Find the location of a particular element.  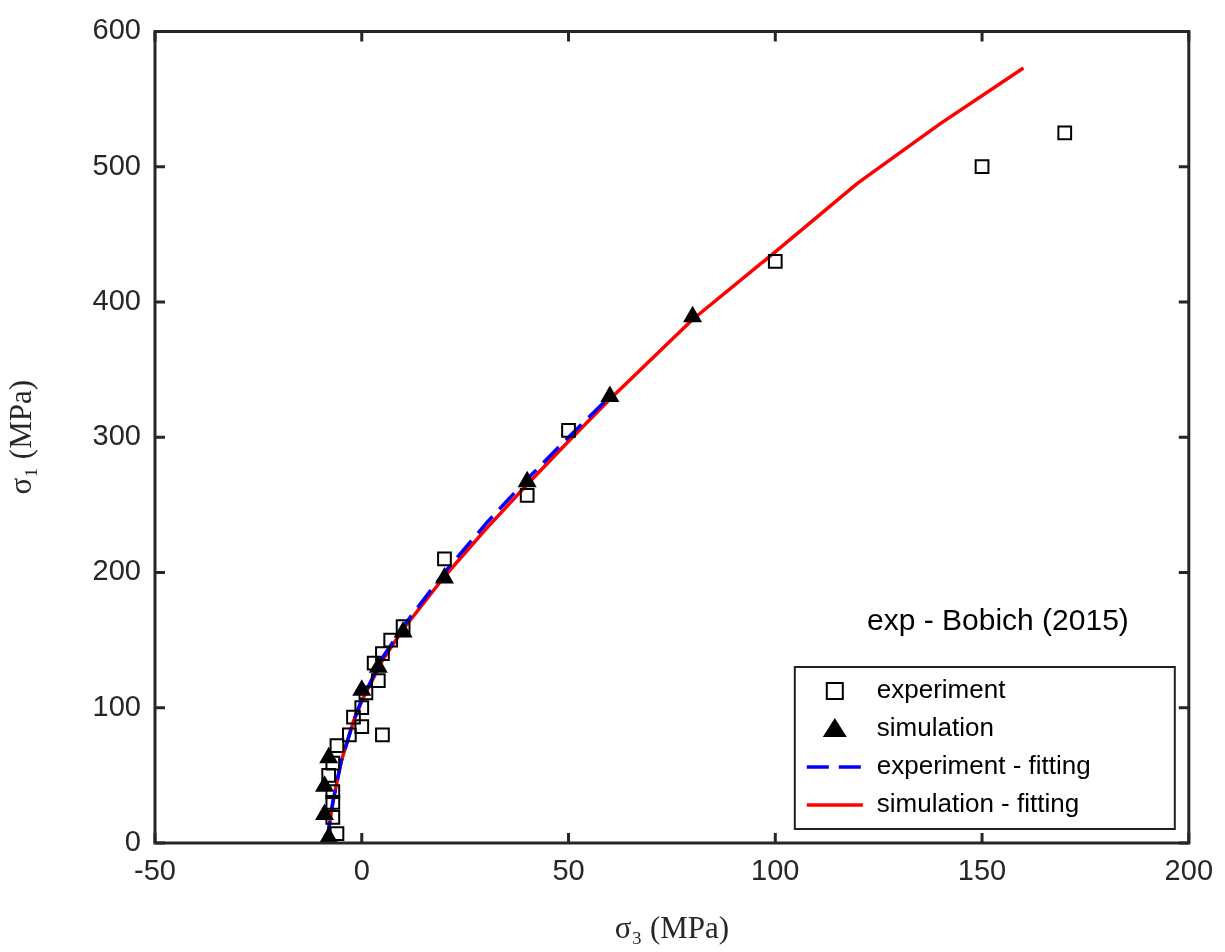

y-tick-label: 100 is located at coordinates (116, 705).